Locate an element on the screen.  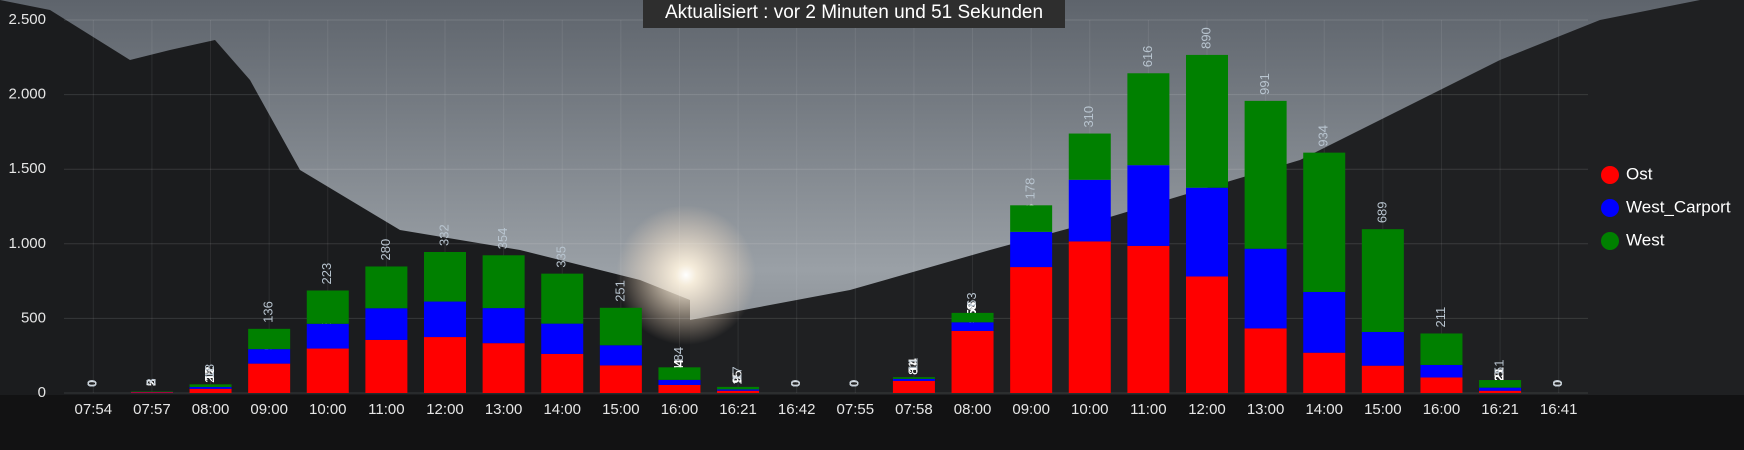
value-label: 11 is located at coordinates (912, 365).